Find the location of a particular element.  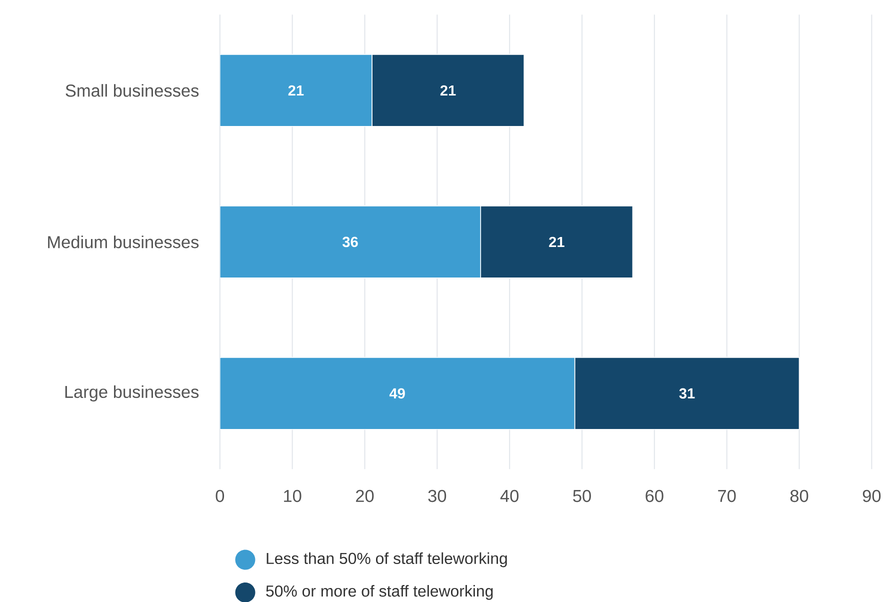

x-tick-label: 10 is located at coordinates (293, 496).